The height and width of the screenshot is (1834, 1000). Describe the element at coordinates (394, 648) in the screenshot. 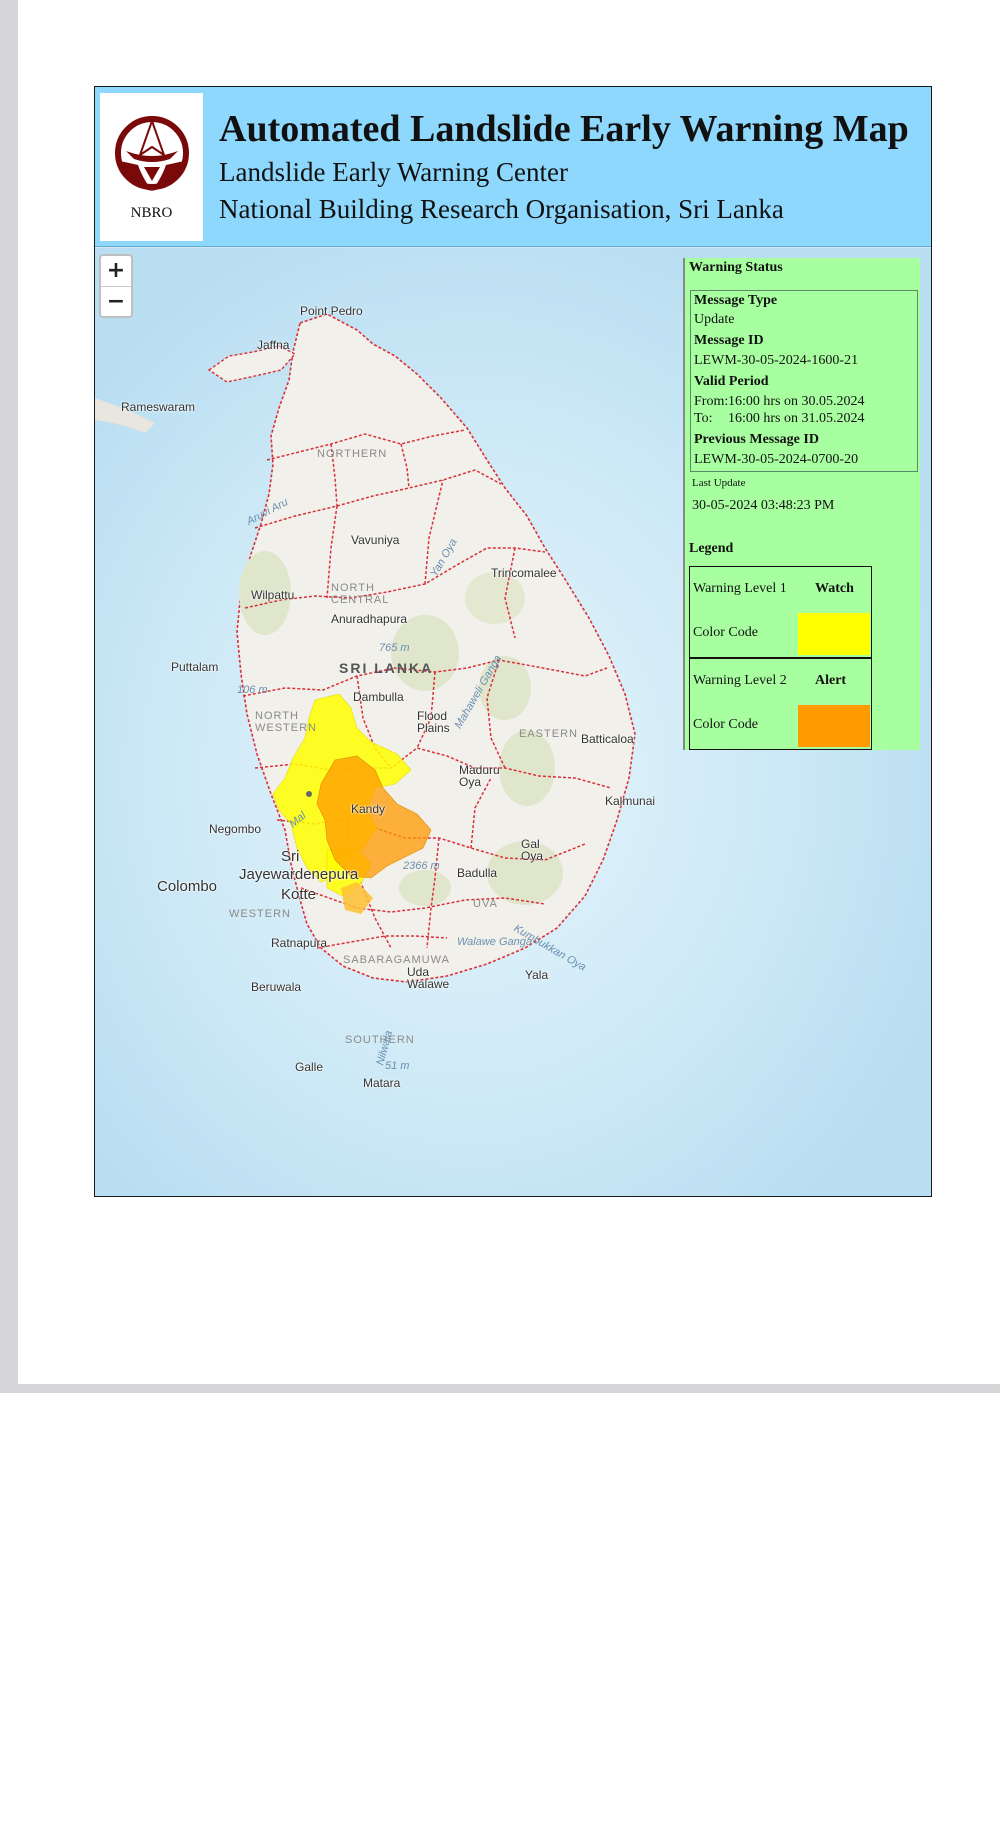

I see `elevation-765: 765 m` at that location.